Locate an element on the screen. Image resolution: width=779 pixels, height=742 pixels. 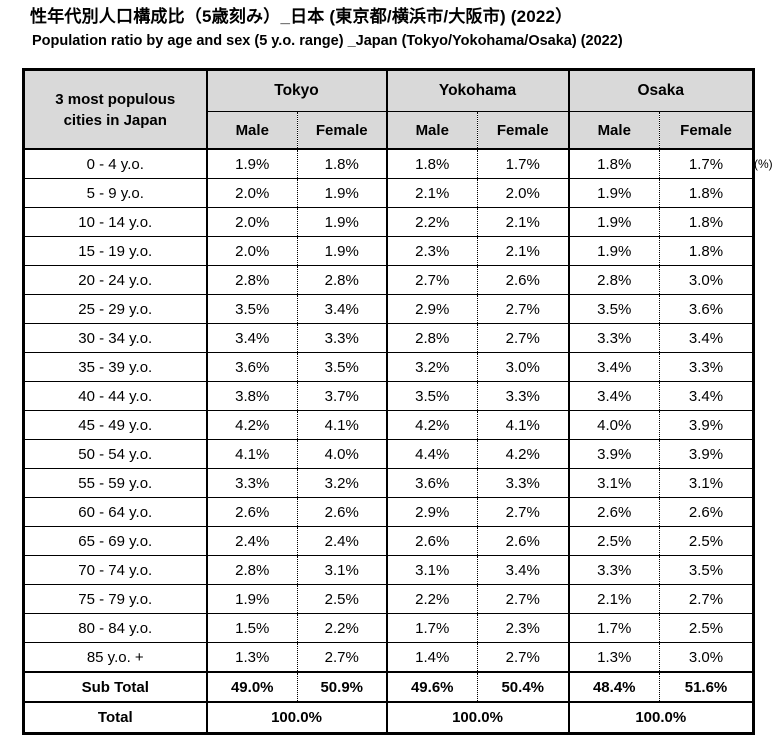
age-group-label: 20 - 24 y.o. is located at coordinates (115, 280).